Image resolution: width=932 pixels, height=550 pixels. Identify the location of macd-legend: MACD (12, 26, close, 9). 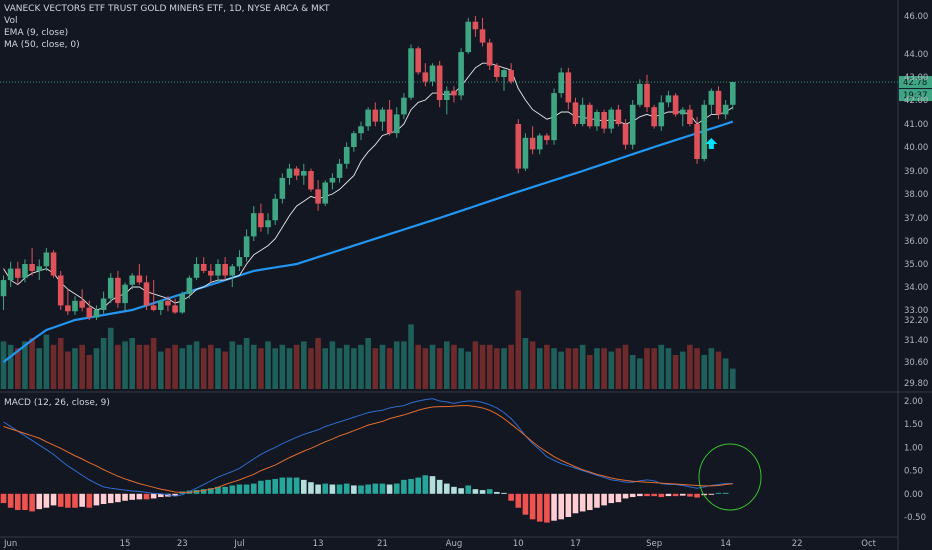
(57, 403).